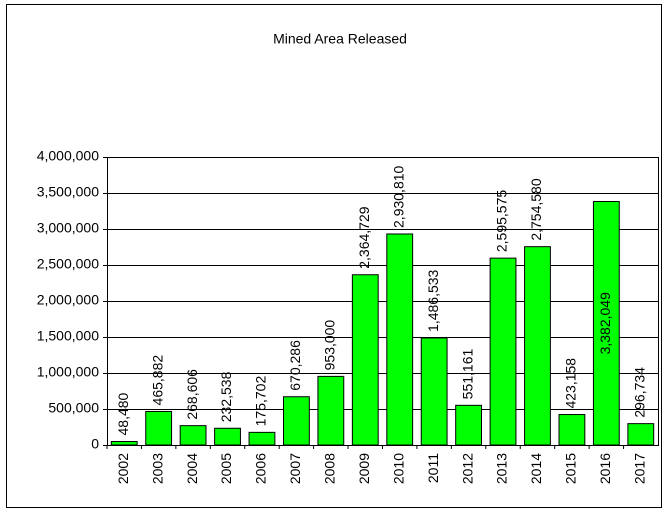  What do you see at coordinates (157, 380) in the screenshot?
I see `data-label: 465,882` at bounding box center [157, 380].